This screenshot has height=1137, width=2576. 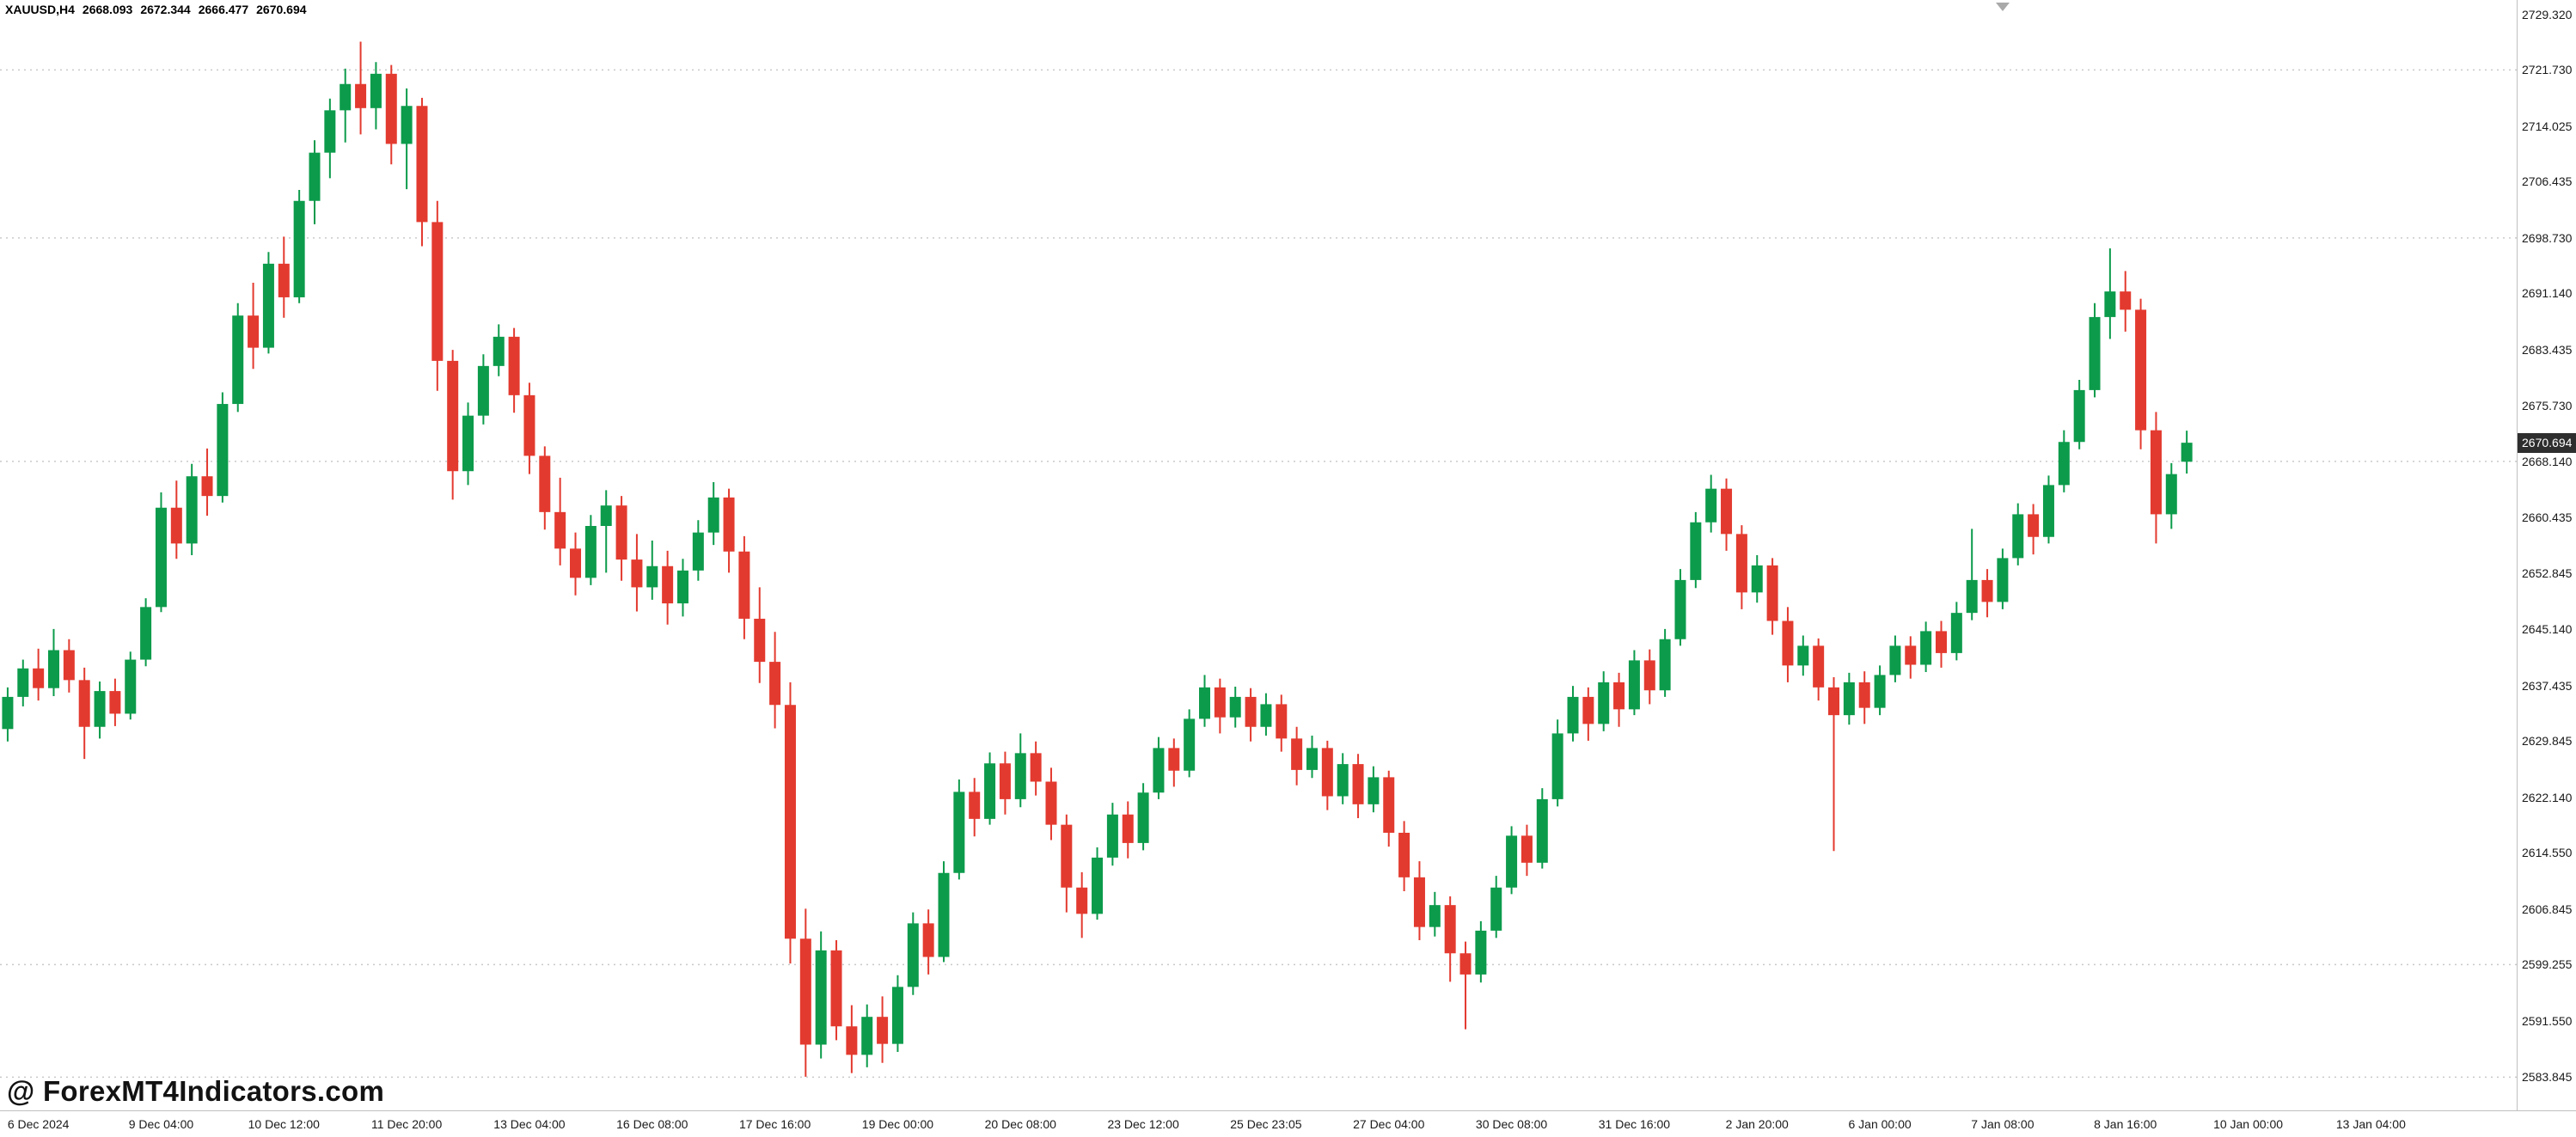 What do you see at coordinates (2547, 517) in the screenshot?
I see `price-label: 2660.435` at bounding box center [2547, 517].